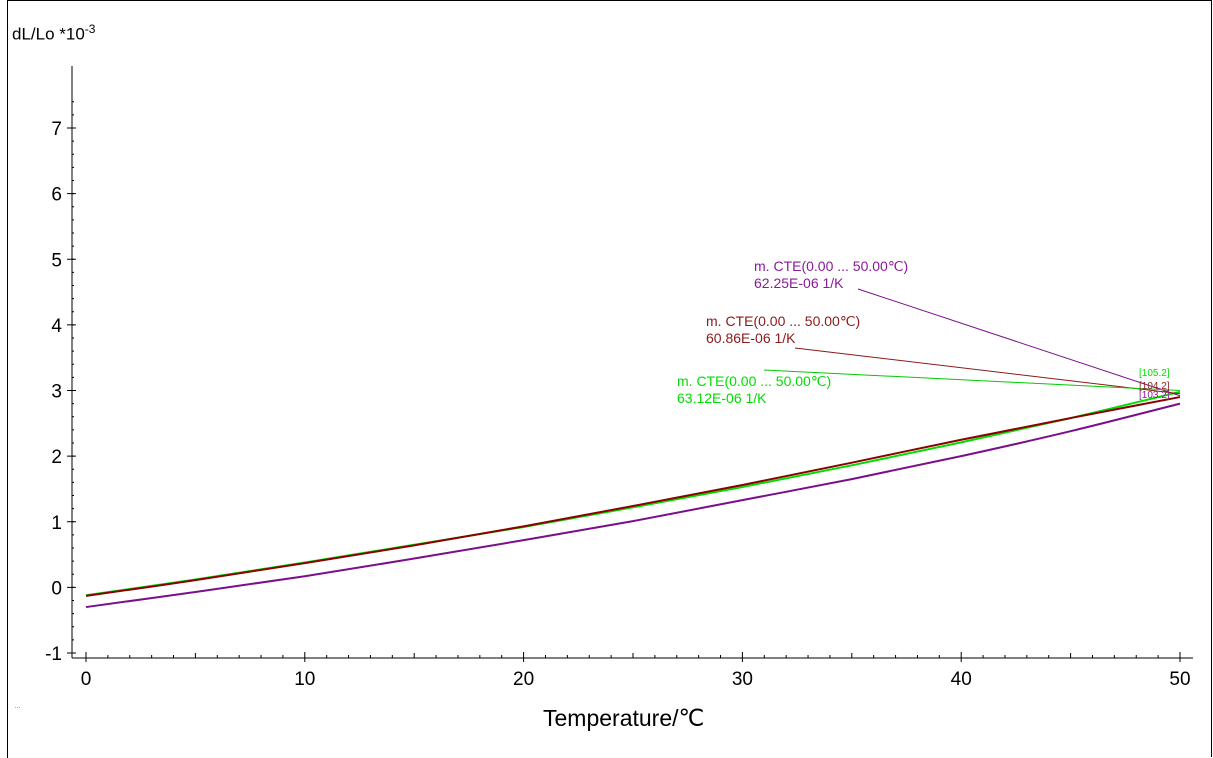 The height and width of the screenshot is (758, 1213). I want to click on x-tick-label: 50, so click(1179, 679).